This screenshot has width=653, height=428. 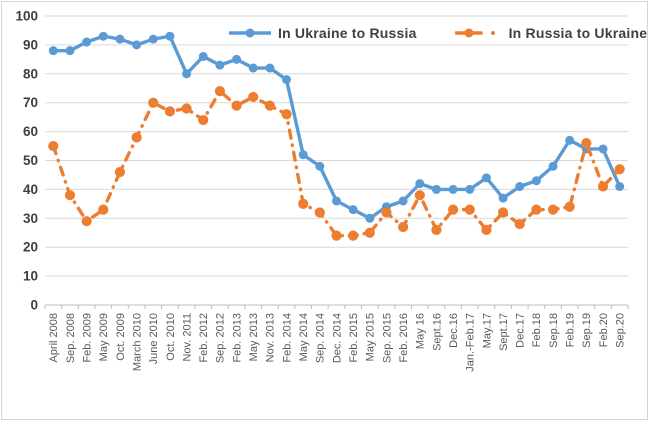 I want to click on y-axis-label: 80, so click(x=30, y=73).